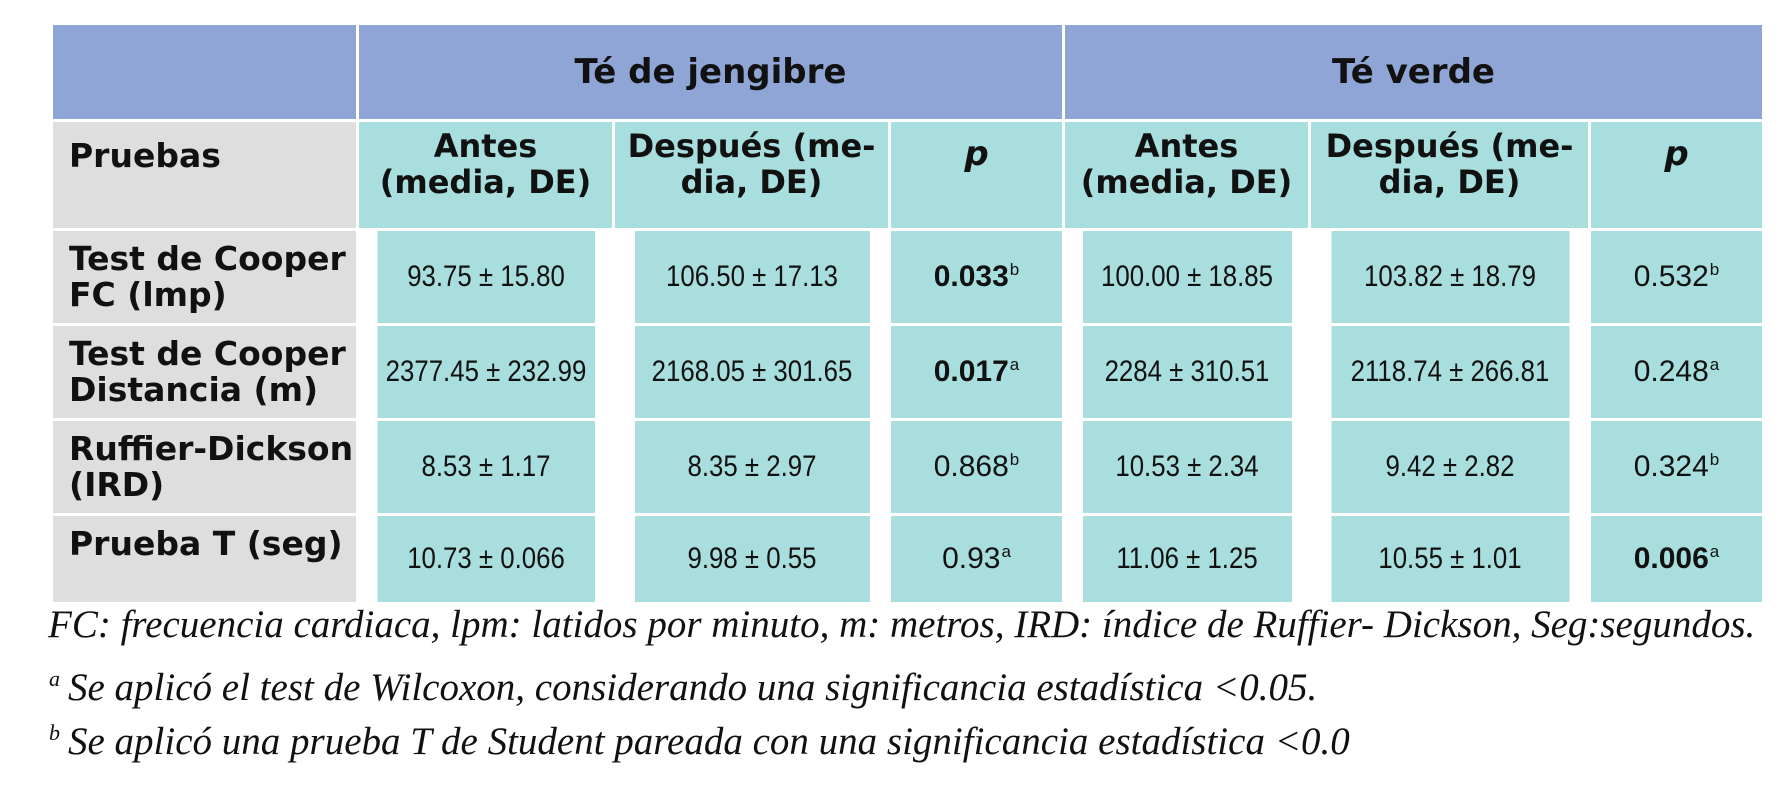  I want to click on ginger-despues-cell-text: 9.98 ± 0.55, so click(751, 558).